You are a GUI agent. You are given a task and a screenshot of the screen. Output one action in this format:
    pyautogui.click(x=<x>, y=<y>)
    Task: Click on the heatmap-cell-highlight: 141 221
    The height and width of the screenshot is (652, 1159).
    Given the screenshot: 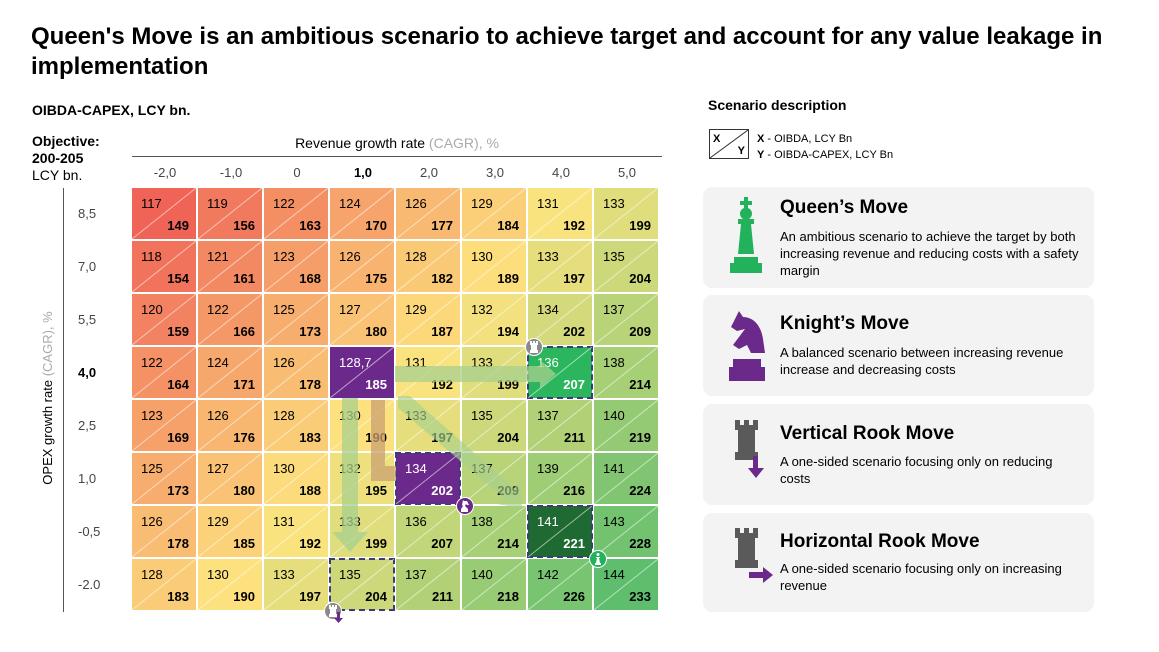 What is the action you would take?
    pyautogui.click(x=560, y=531)
    